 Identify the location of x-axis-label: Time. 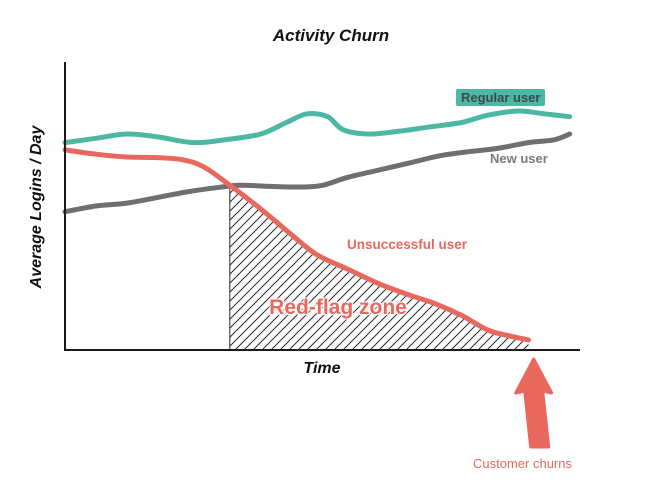
(322, 368).